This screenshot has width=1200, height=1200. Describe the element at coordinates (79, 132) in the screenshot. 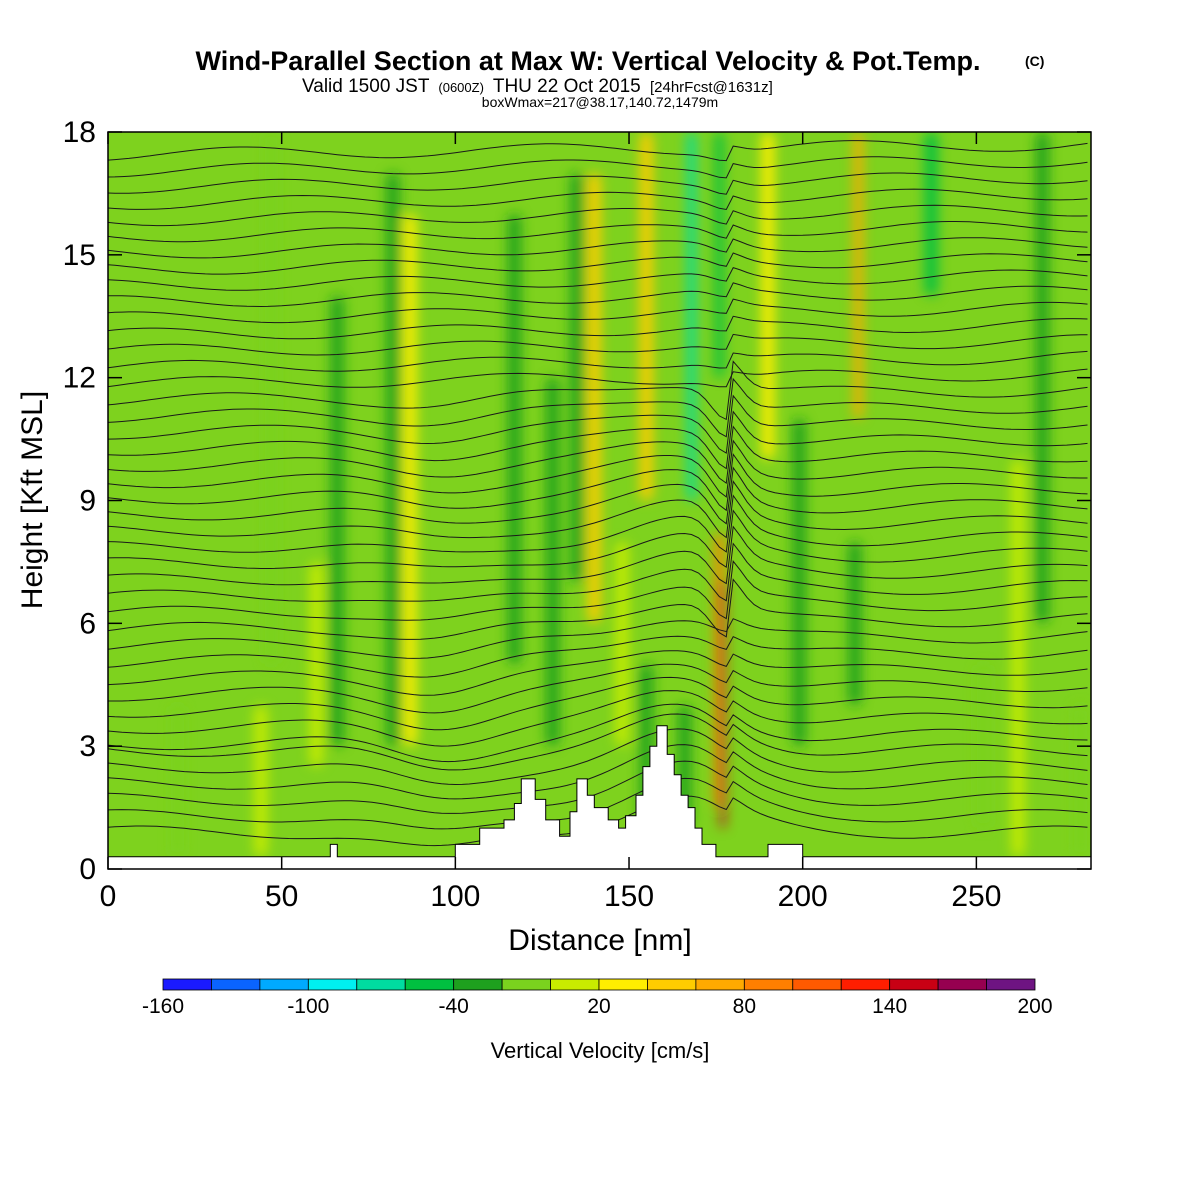

I see `y-tick-label: 18` at that location.